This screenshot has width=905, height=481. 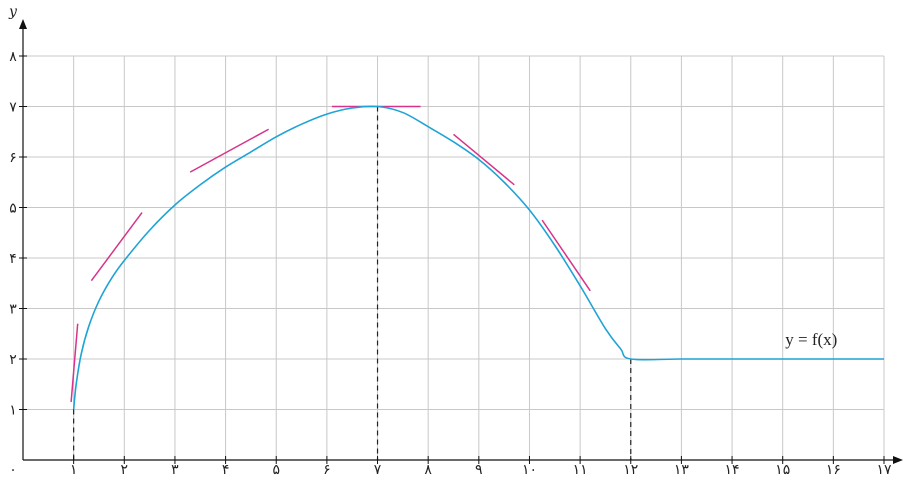 What do you see at coordinates (23, 24) in the screenshot?
I see `y-axis-arrow` at bounding box center [23, 24].